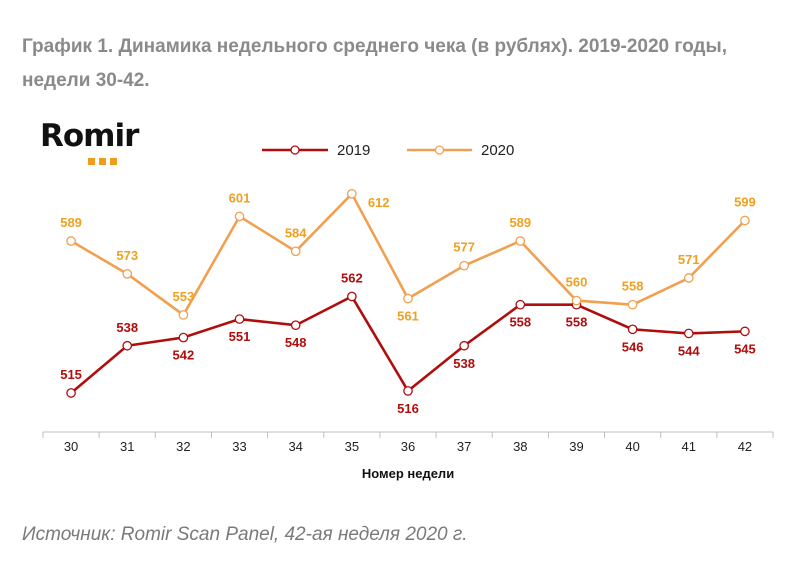  What do you see at coordinates (745, 446) in the screenshot?
I see `x-tick-label: 42` at bounding box center [745, 446].